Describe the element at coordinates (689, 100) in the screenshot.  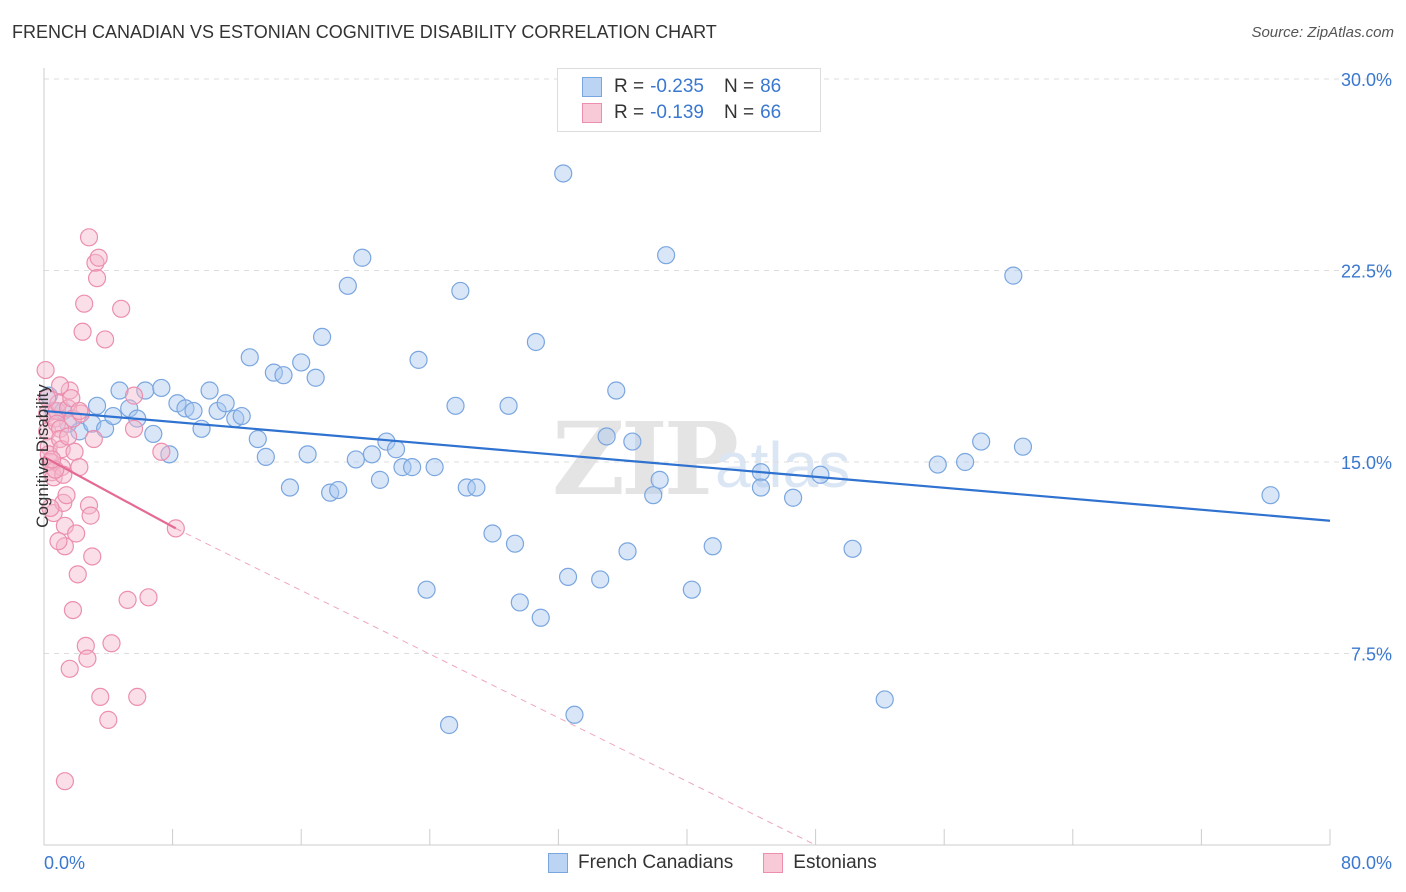
I see `correlation-legend: R = -0.235 N = 86 R = -0.139 N = 66` at that location.